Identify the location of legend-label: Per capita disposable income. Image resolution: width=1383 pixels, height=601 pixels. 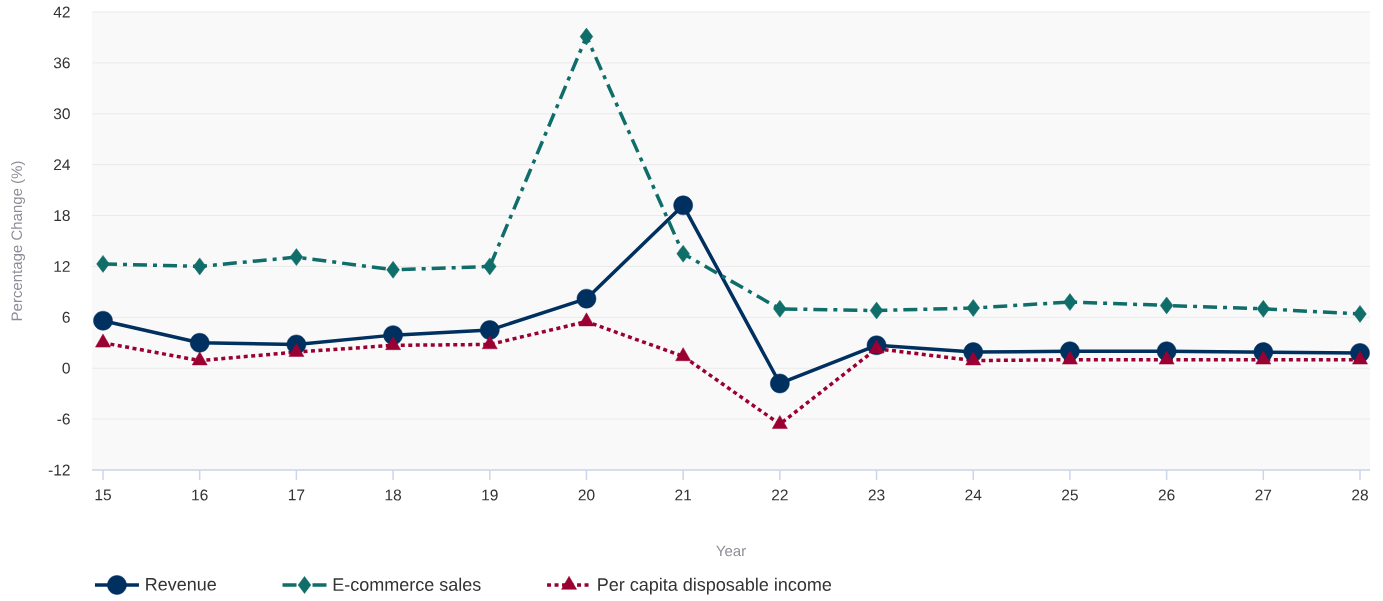
(715, 586).